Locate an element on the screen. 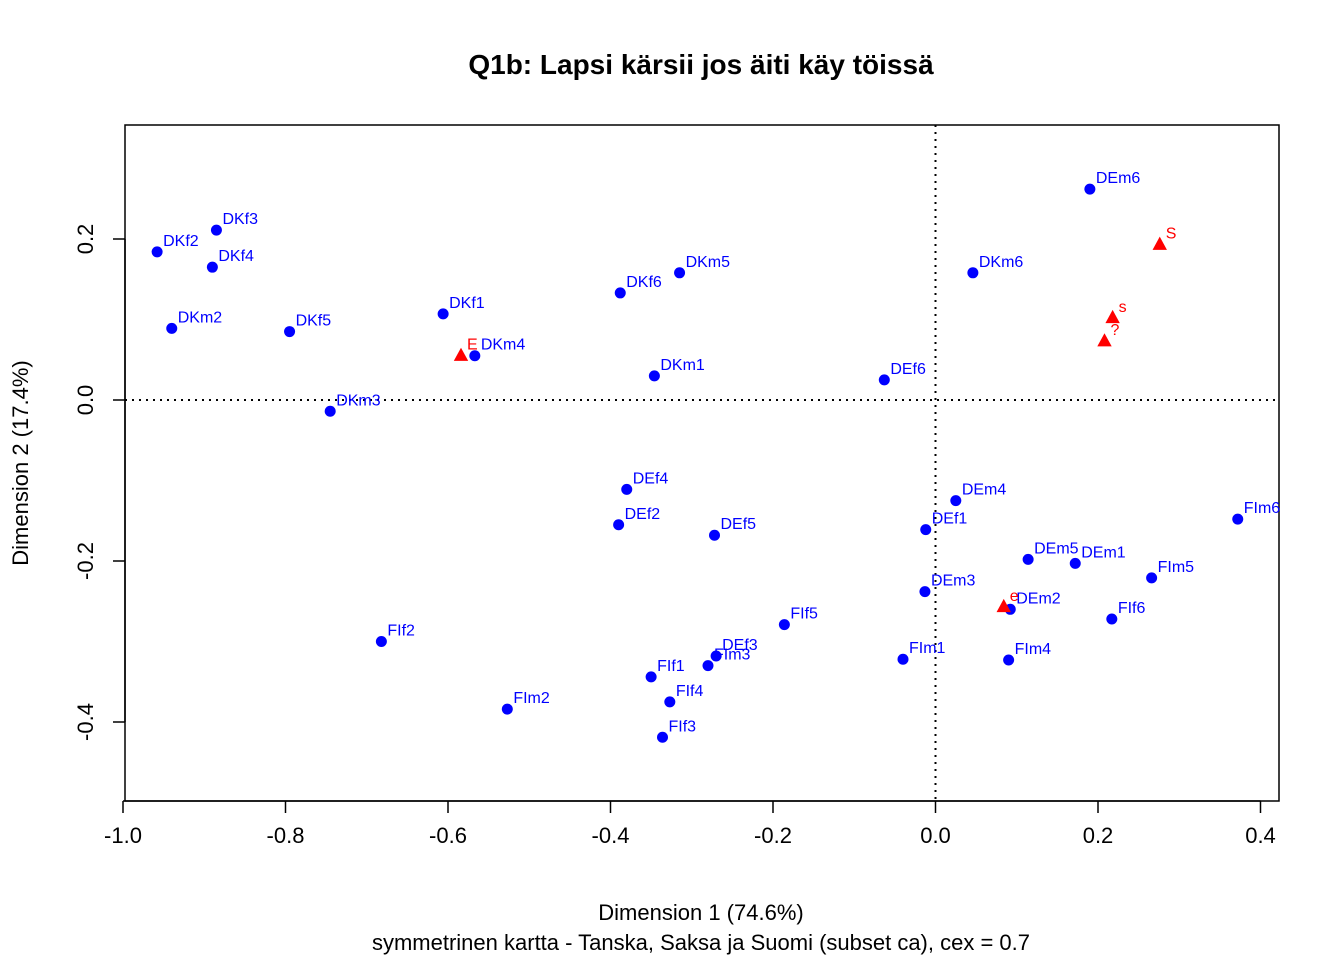  point-label: DKm1 is located at coordinates (682, 365).